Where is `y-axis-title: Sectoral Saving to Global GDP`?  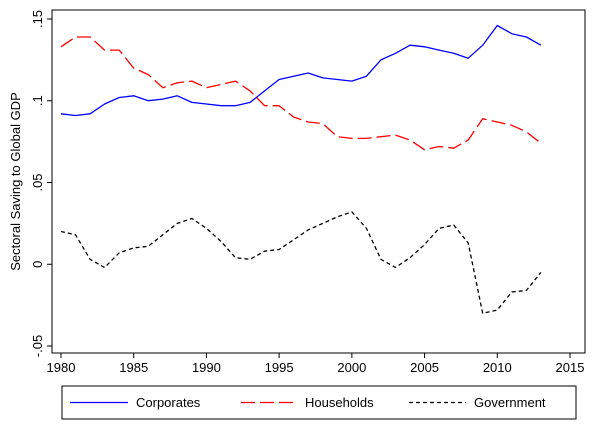 y-axis-title: Sectoral Saving to Global GDP is located at coordinates (15, 181).